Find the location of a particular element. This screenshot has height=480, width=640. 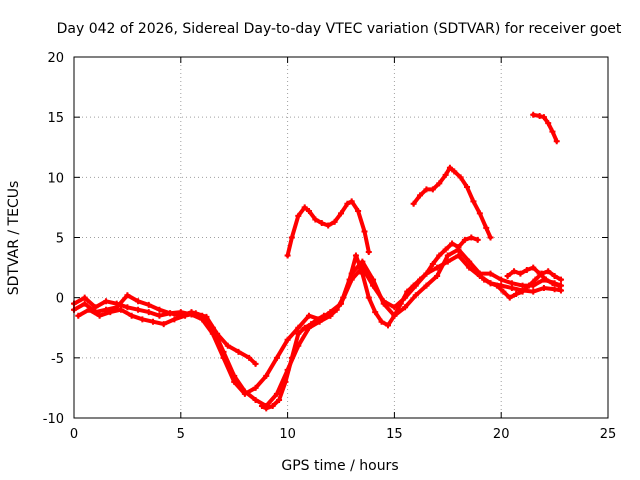

x-axis-label: GPS time / hours is located at coordinates (339, 466).